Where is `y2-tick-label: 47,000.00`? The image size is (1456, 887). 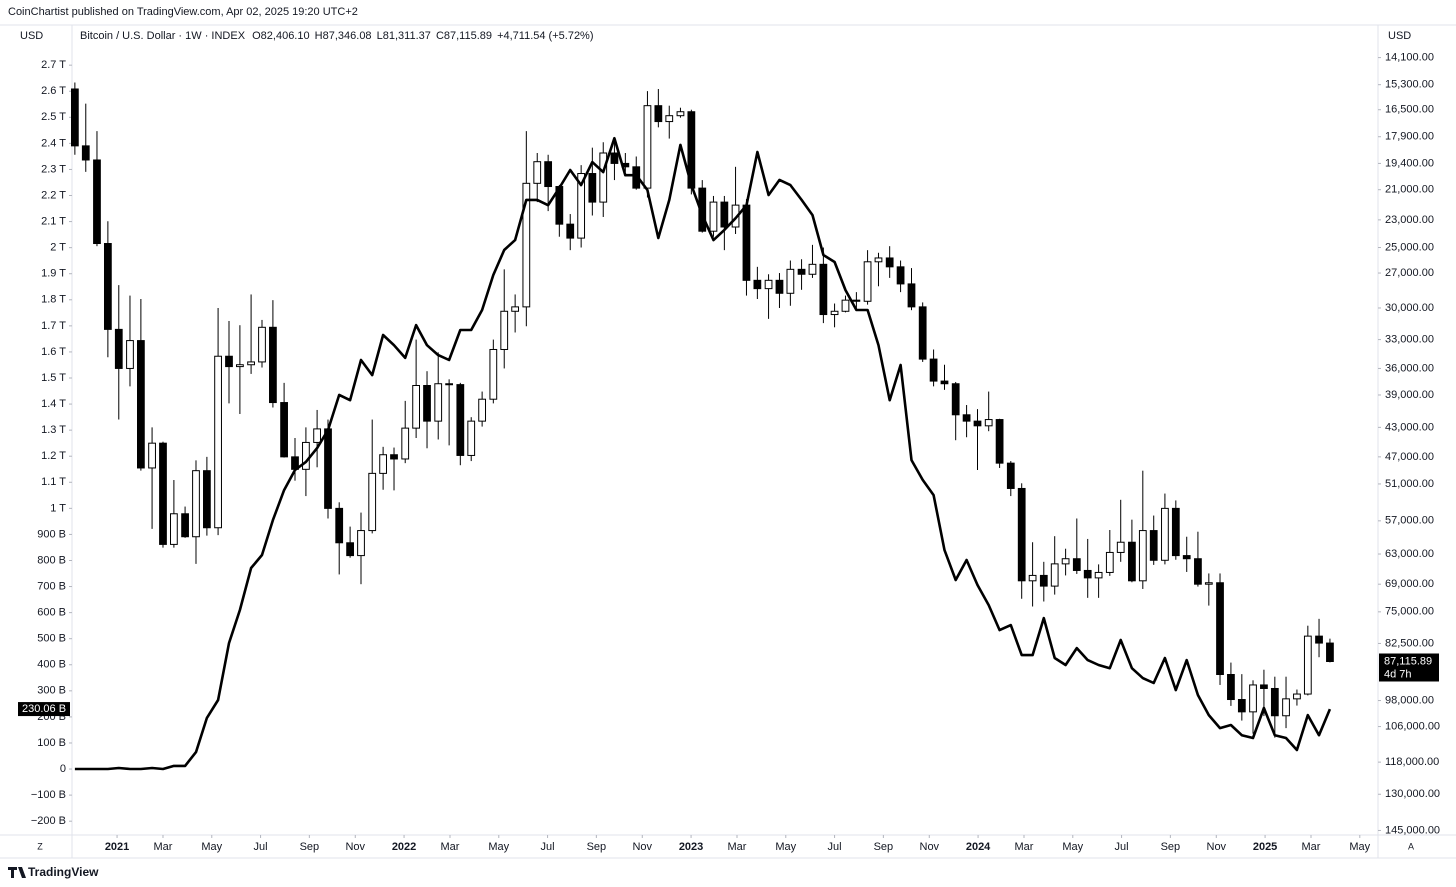
y2-tick-label: 47,000.00 is located at coordinates (1409, 457).